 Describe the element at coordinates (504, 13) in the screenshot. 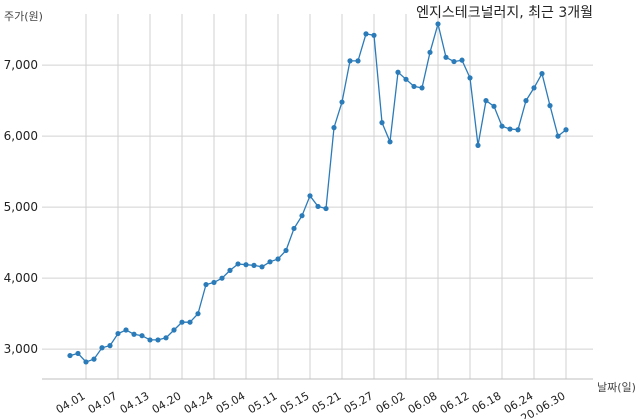

I see `chart-title: 엔지스테크널러지, 최근 3개월` at that location.